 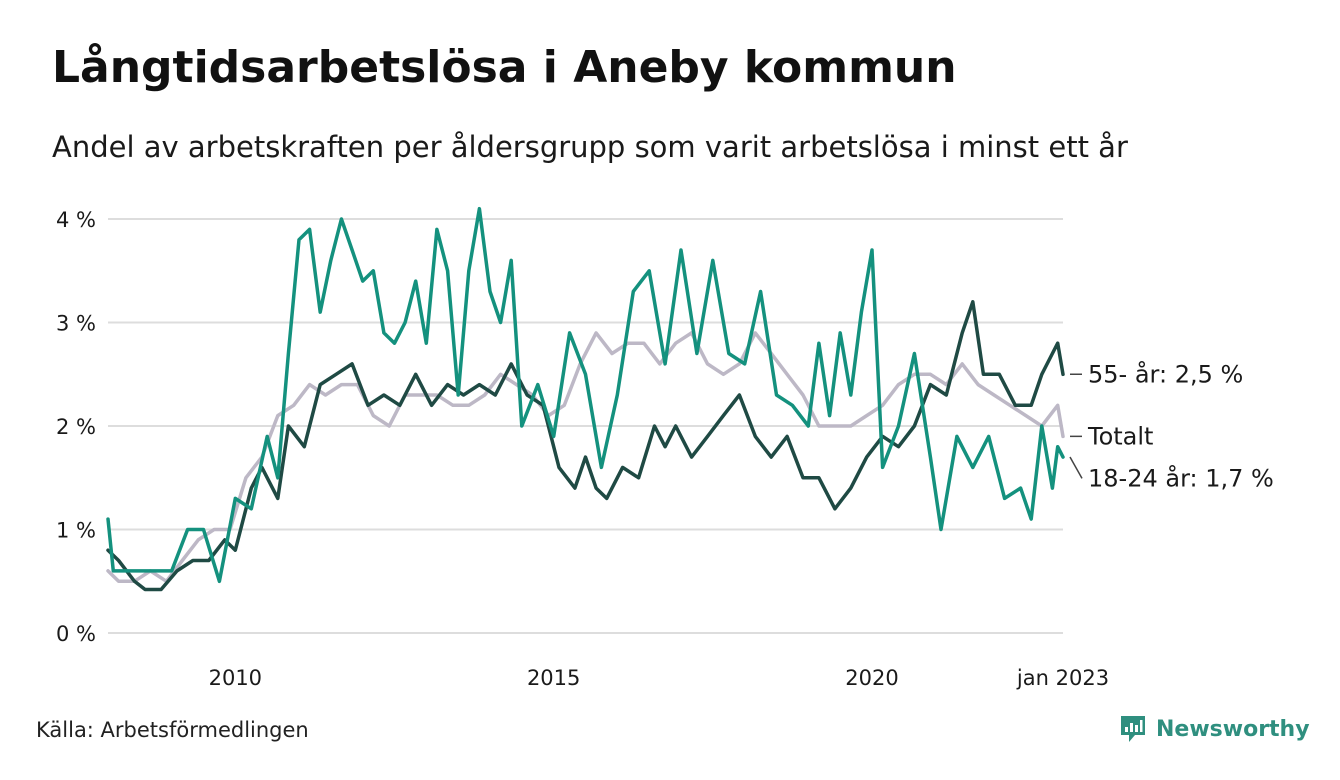 What do you see at coordinates (172, 730) in the screenshot?
I see `source-note: Källa: Arbetsförmedlingen` at bounding box center [172, 730].